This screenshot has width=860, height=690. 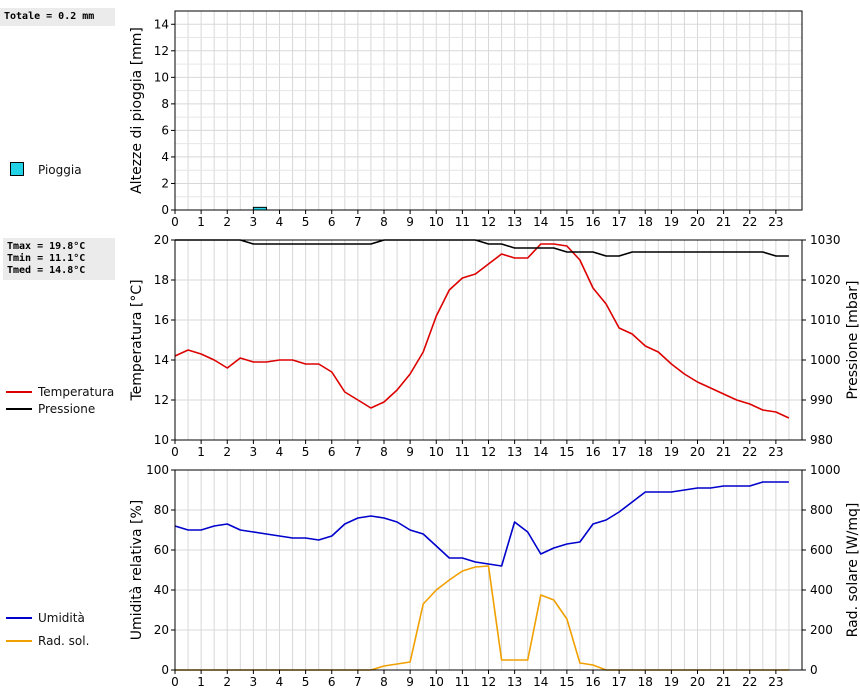 What do you see at coordinates (161, 630) in the screenshot?
I see `y-tick-label: 20` at bounding box center [161, 630].